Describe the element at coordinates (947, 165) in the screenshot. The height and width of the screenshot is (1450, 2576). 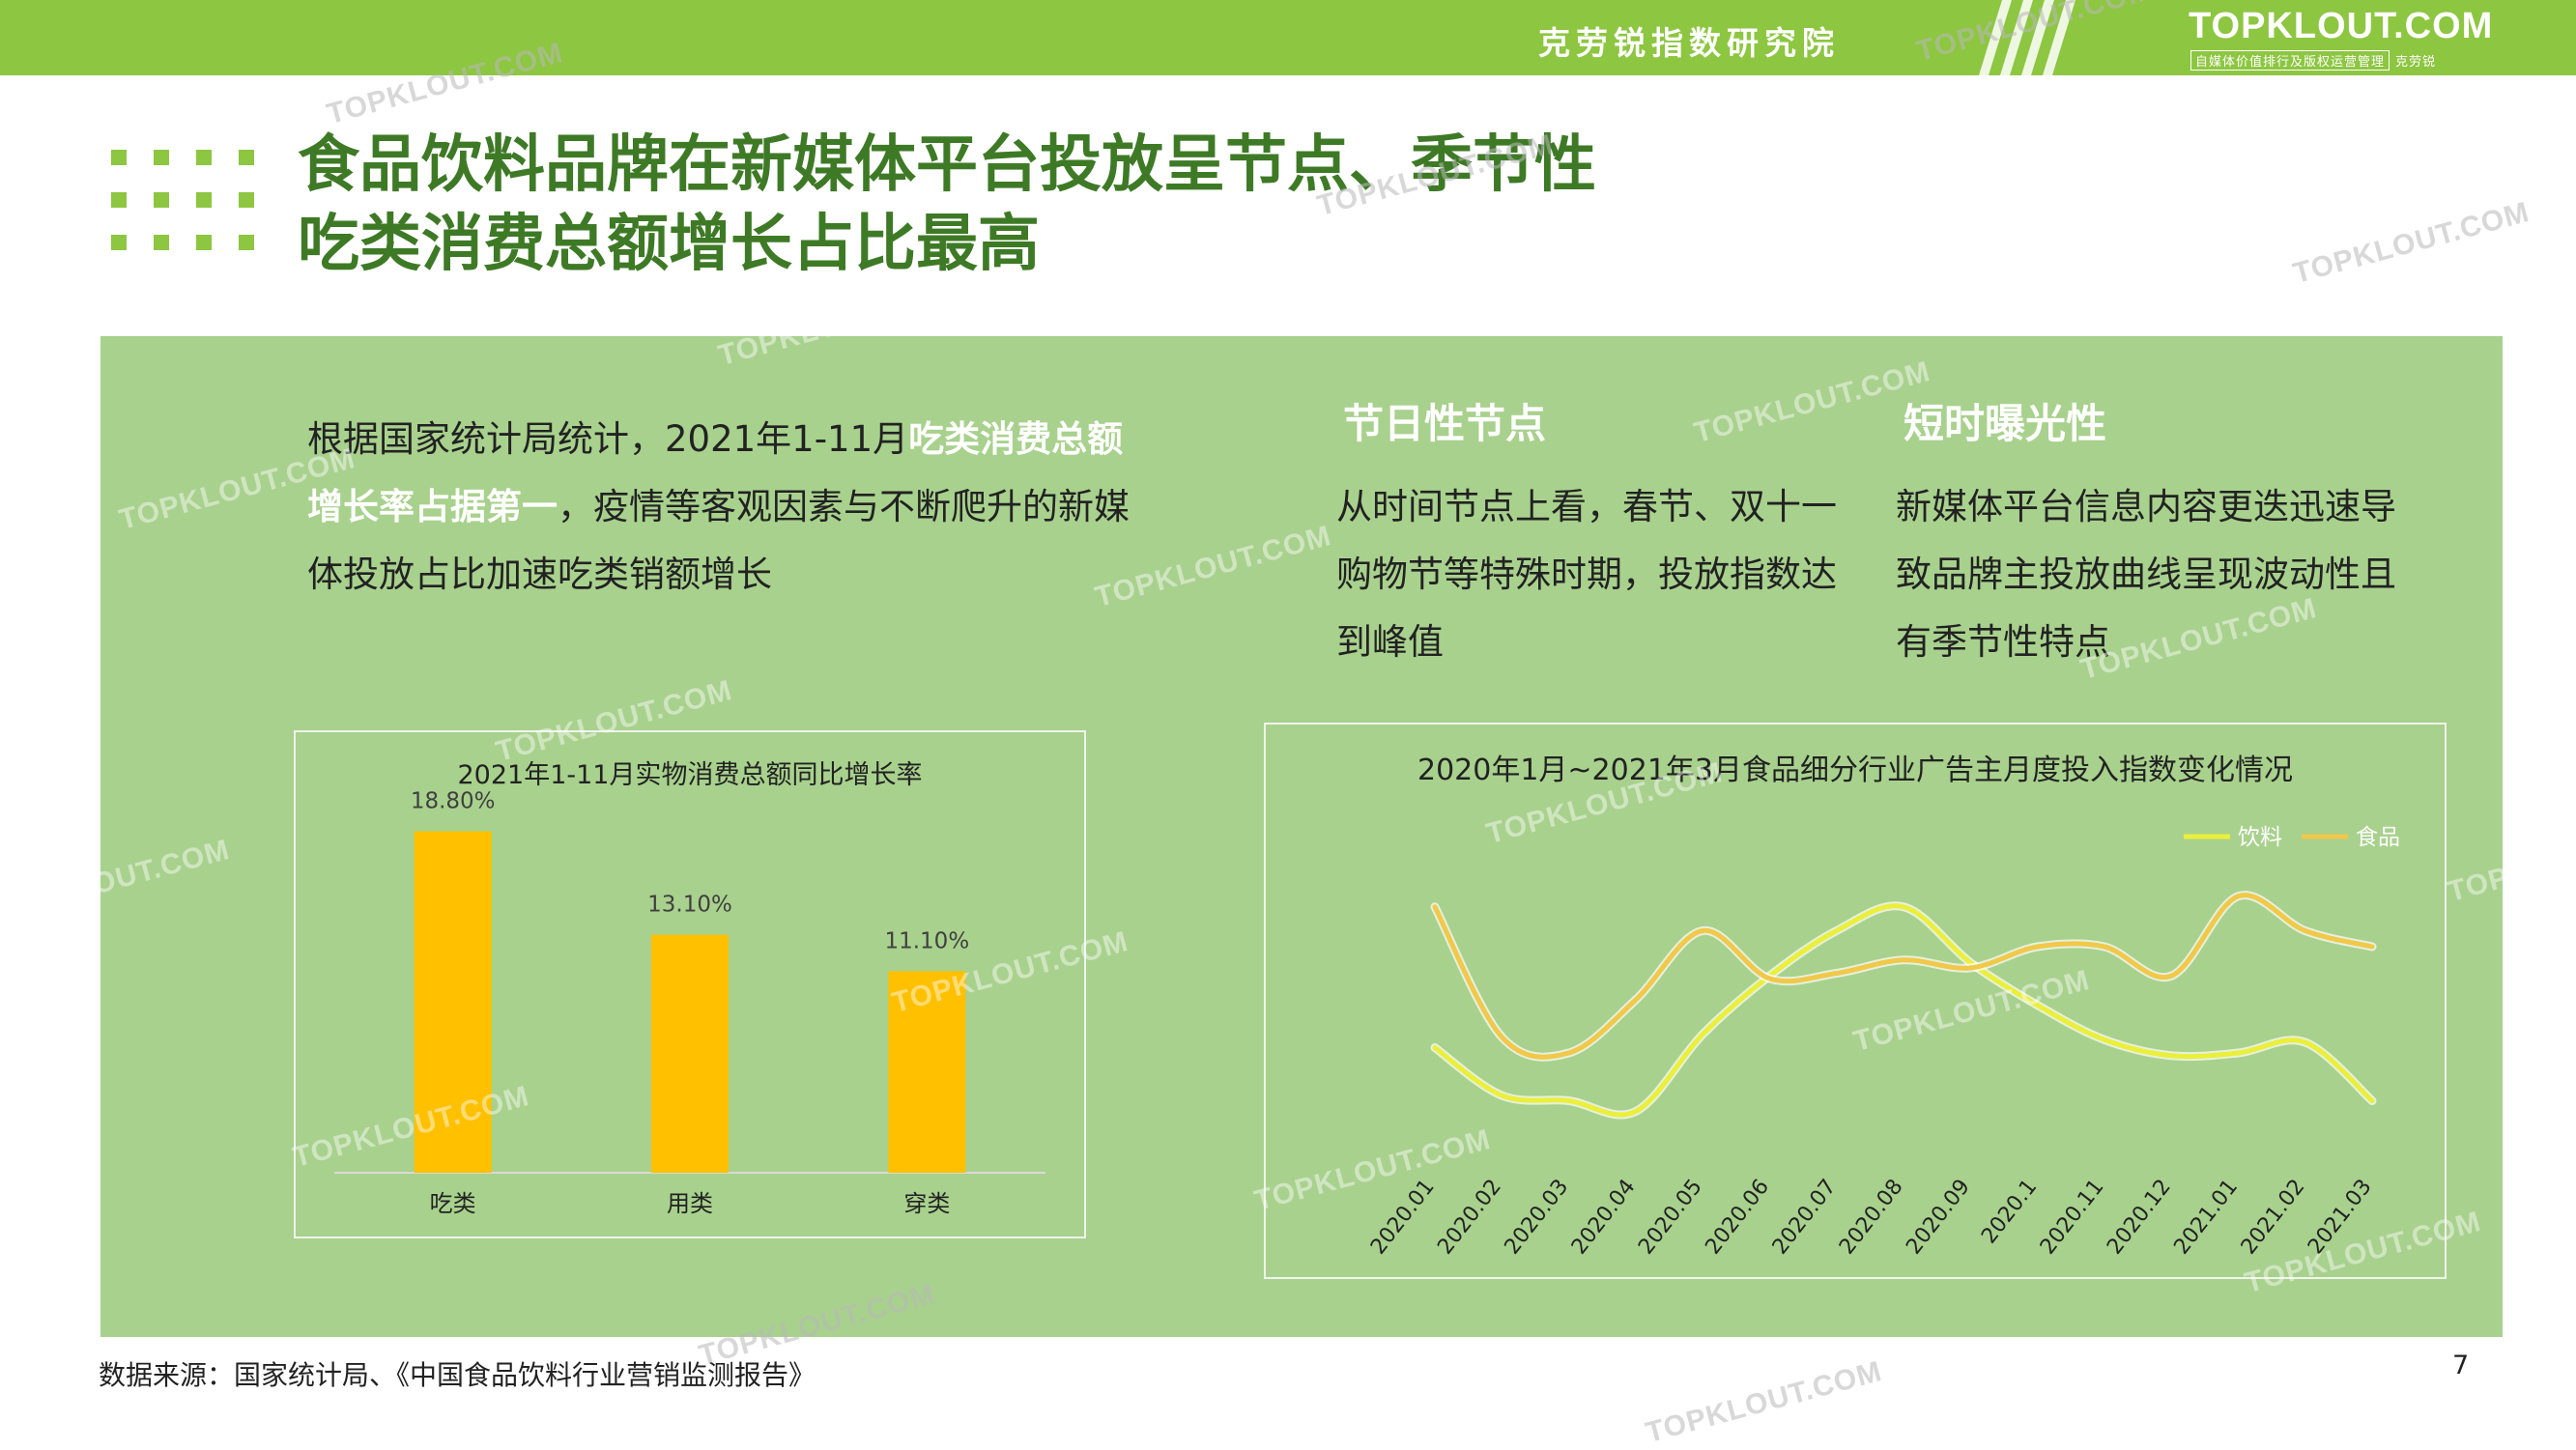
I see `title-line-1: 食品饮料品牌在新媒体平台投放呈节点、季节性` at that location.